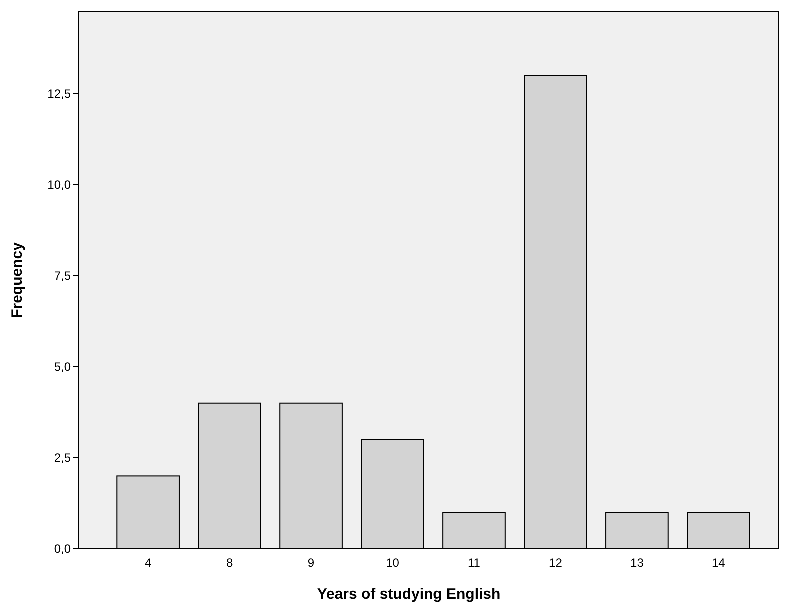  I want to click on x-tick-label: 9, so click(311, 563).